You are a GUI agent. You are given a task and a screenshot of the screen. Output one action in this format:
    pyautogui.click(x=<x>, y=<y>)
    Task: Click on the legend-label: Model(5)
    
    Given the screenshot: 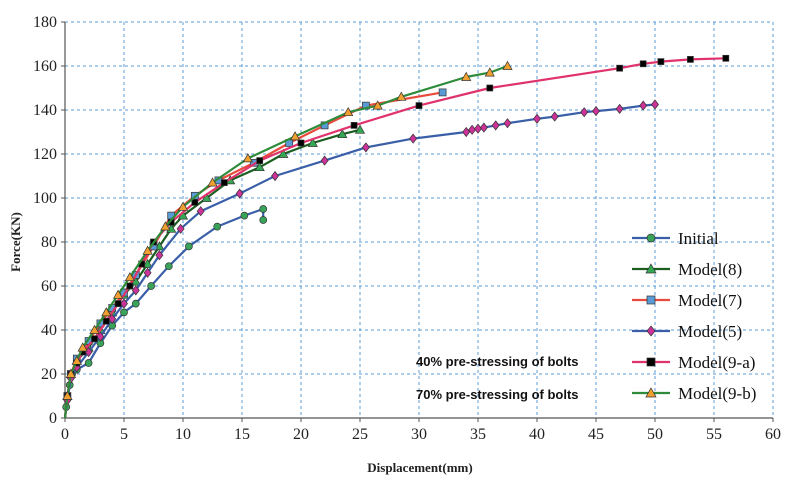 What is the action you would take?
    pyautogui.click(x=710, y=331)
    